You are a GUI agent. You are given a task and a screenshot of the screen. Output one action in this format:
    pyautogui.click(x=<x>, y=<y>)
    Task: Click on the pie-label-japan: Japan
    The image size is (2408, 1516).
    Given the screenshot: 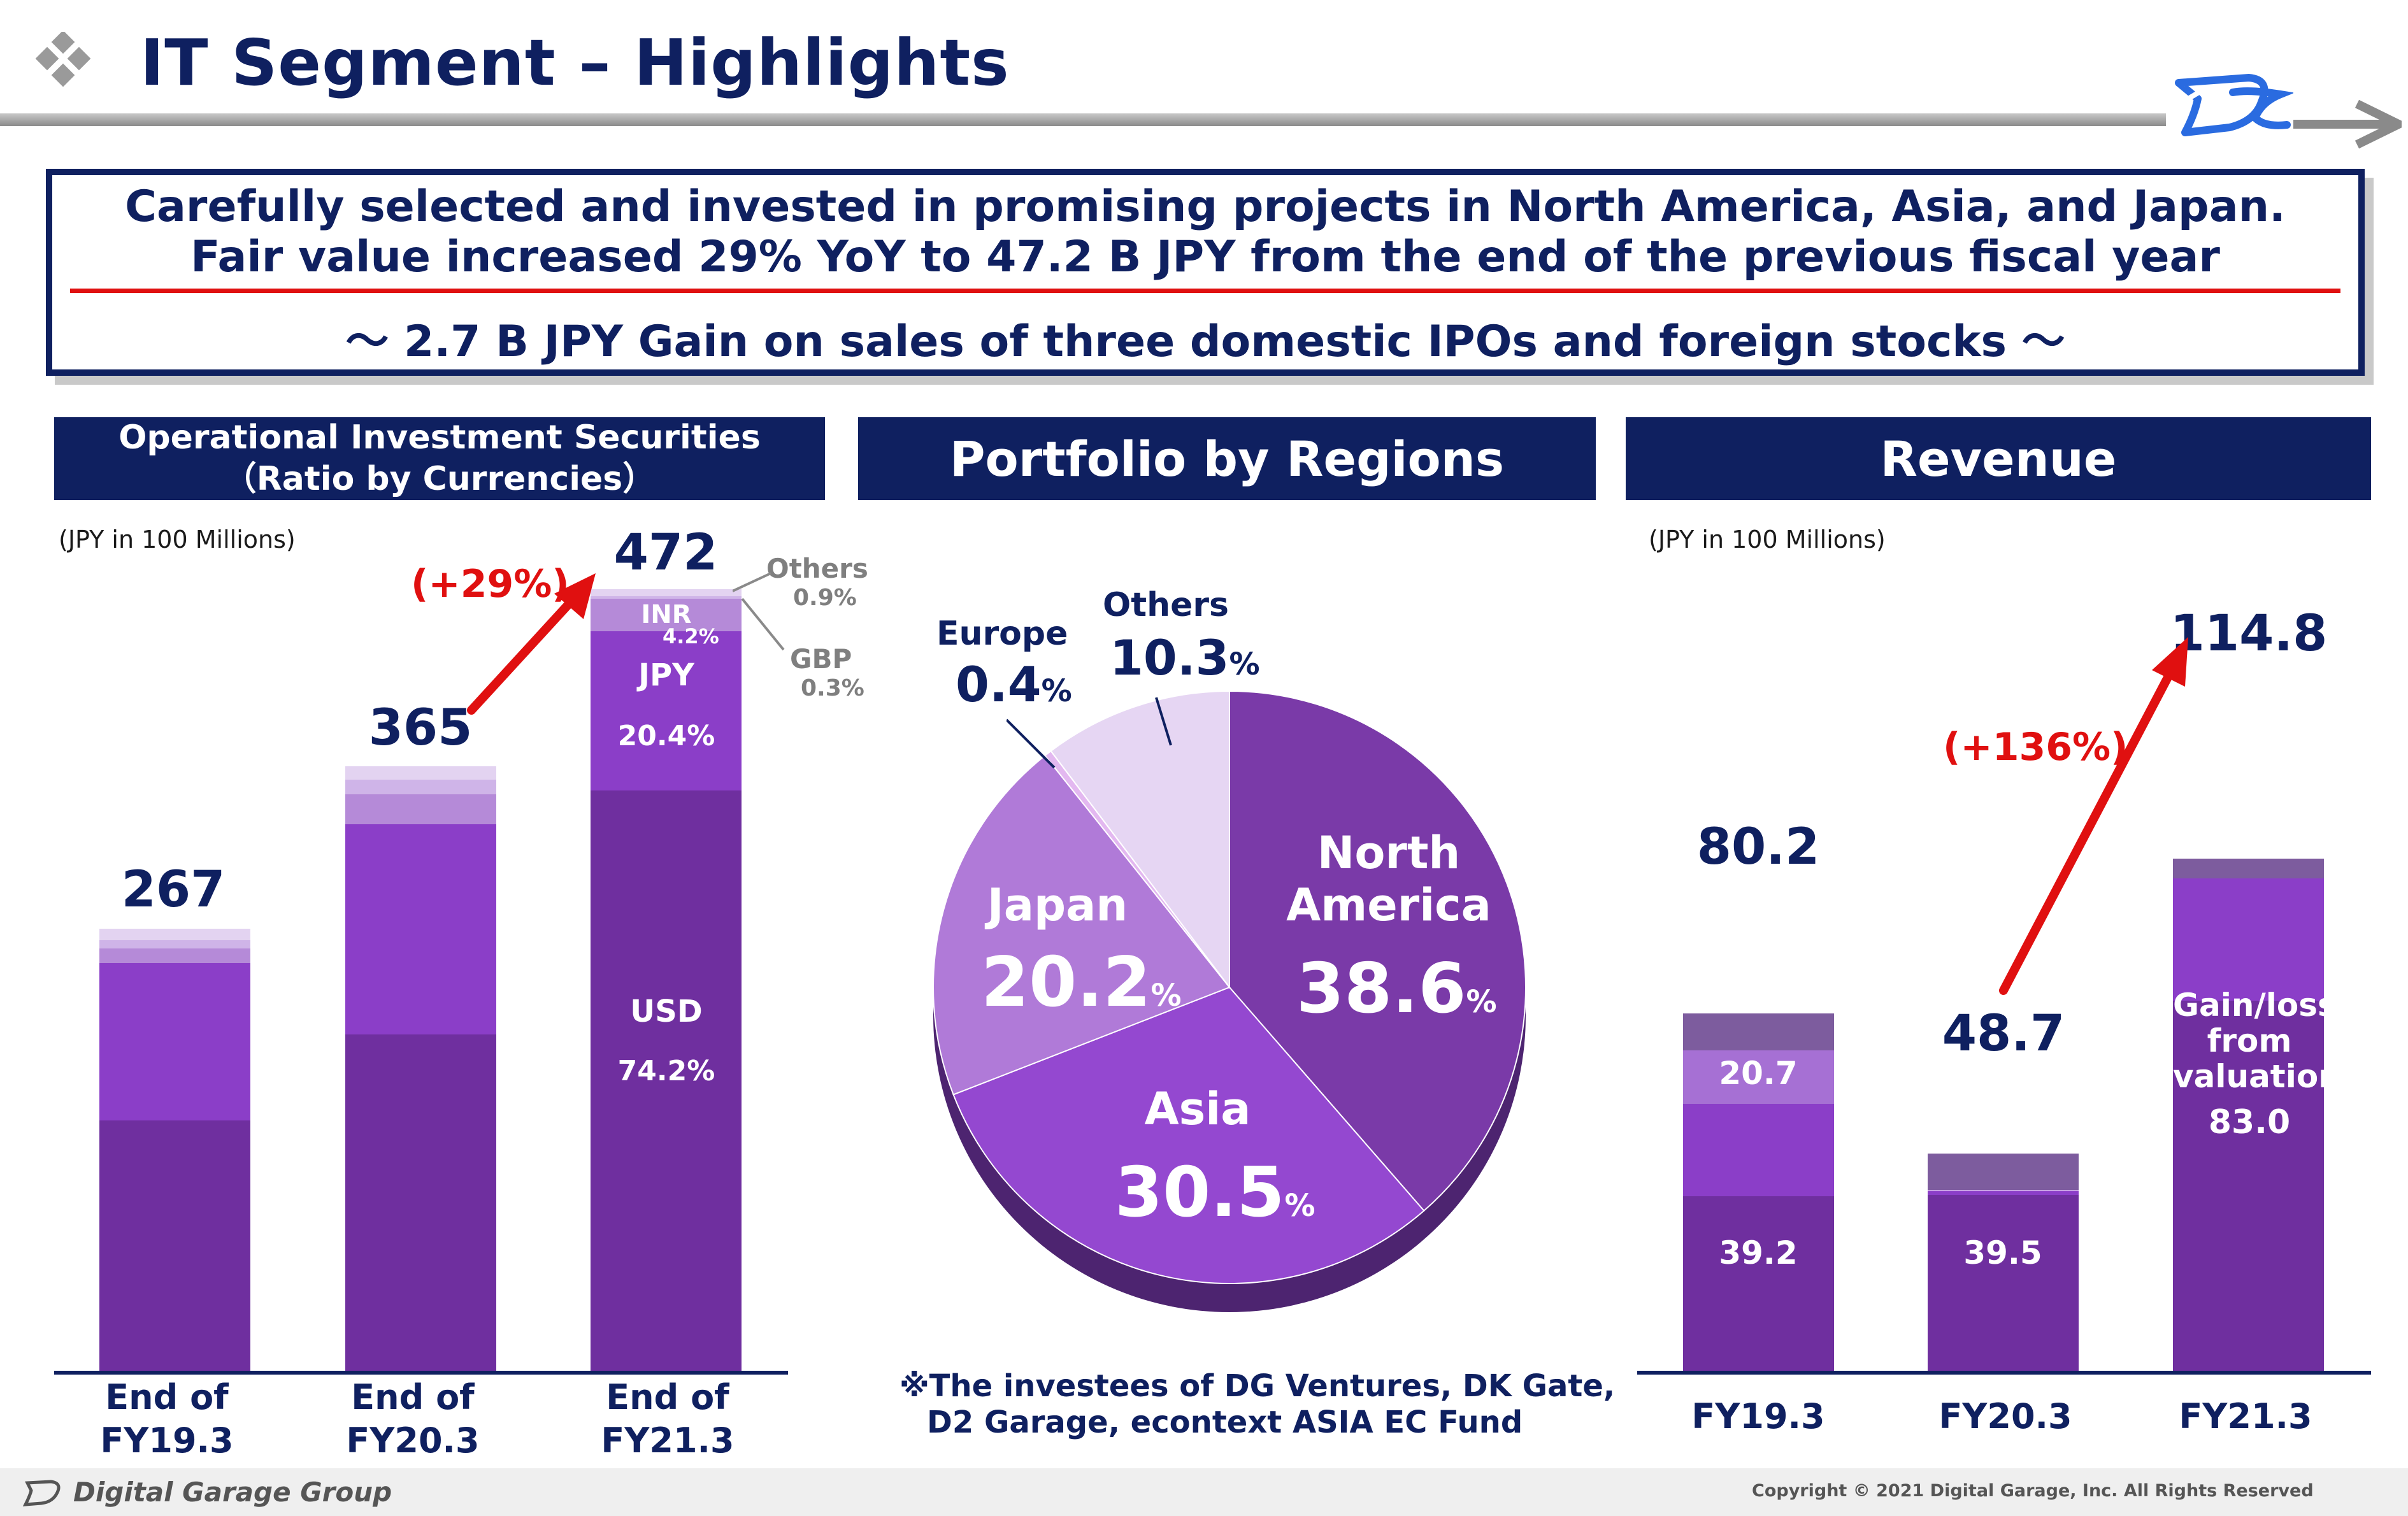 What is the action you would take?
    pyautogui.click(x=1057, y=905)
    